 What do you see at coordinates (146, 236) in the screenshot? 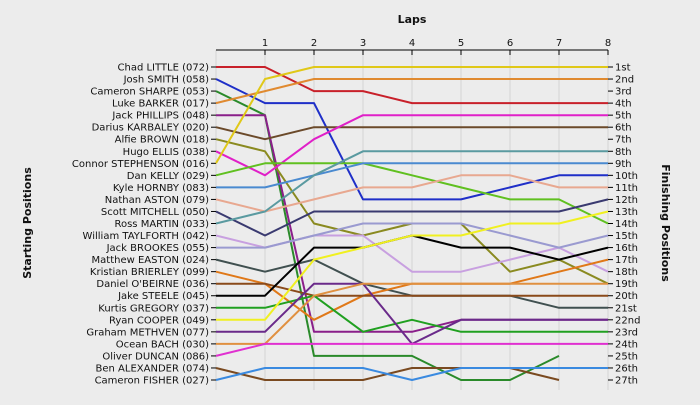
I see `driver-label: William TAYLFORTH (042)` at bounding box center [146, 236].